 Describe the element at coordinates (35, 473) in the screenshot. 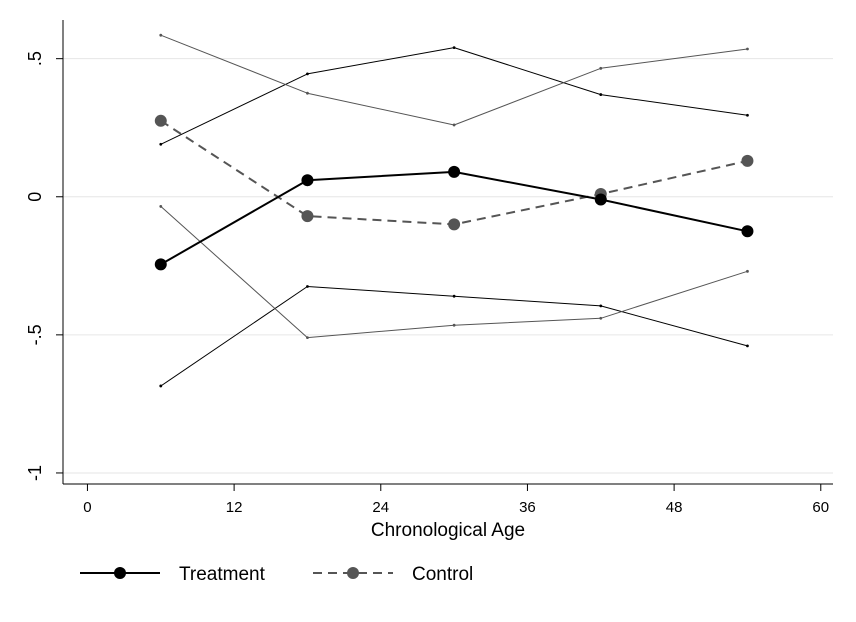

I see `y-tick-label: -1` at that location.